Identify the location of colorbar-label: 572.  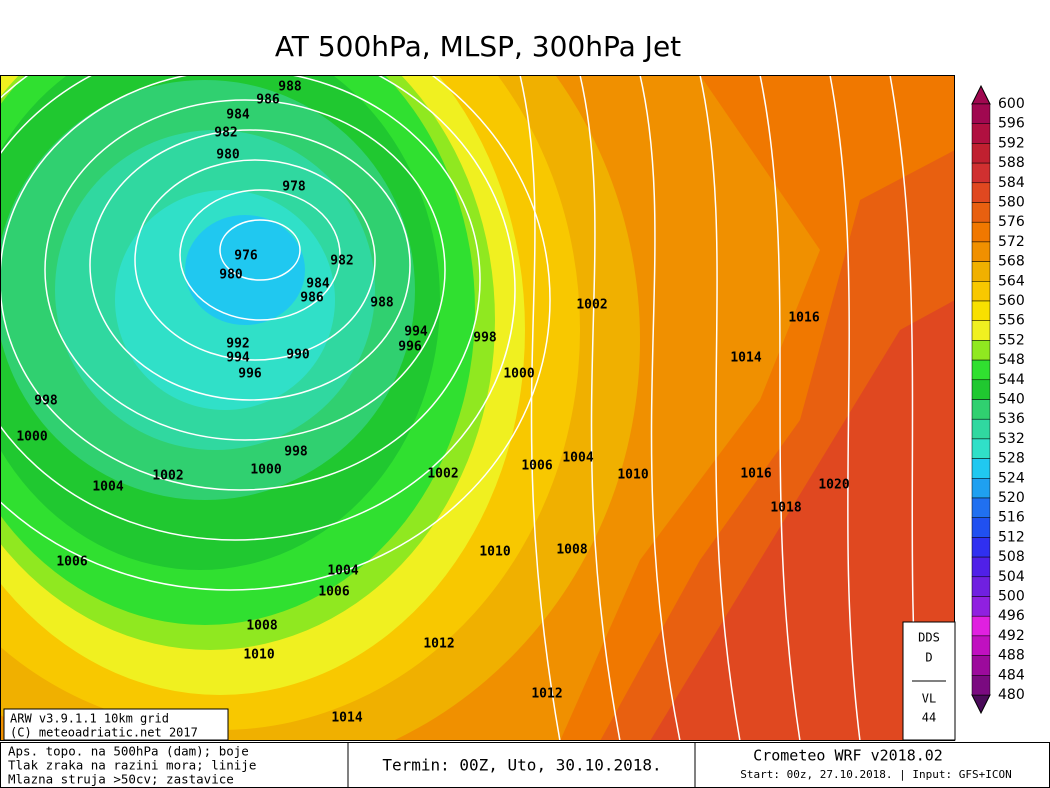
(1011, 242).